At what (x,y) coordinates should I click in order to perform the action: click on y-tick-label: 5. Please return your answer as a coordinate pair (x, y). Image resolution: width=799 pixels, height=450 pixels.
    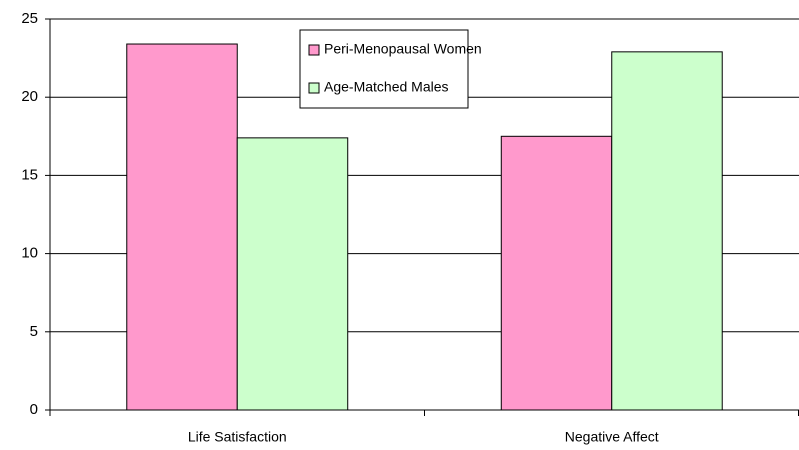
    Looking at the image, I should click on (34, 331).